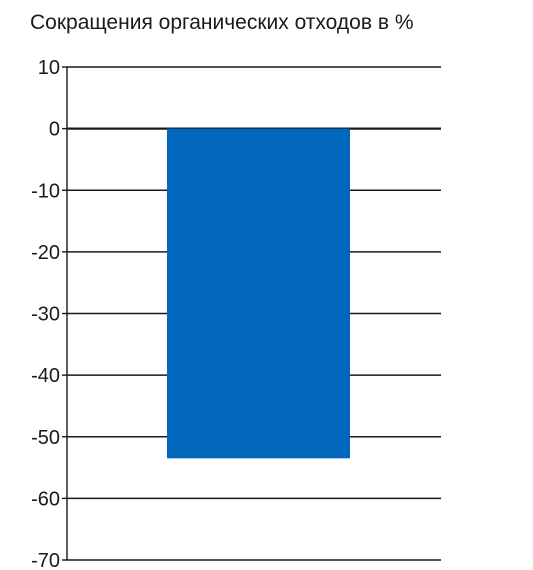 This screenshot has width=533, height=570. I want to click on y-tick-label: -30, so click(45, 315).